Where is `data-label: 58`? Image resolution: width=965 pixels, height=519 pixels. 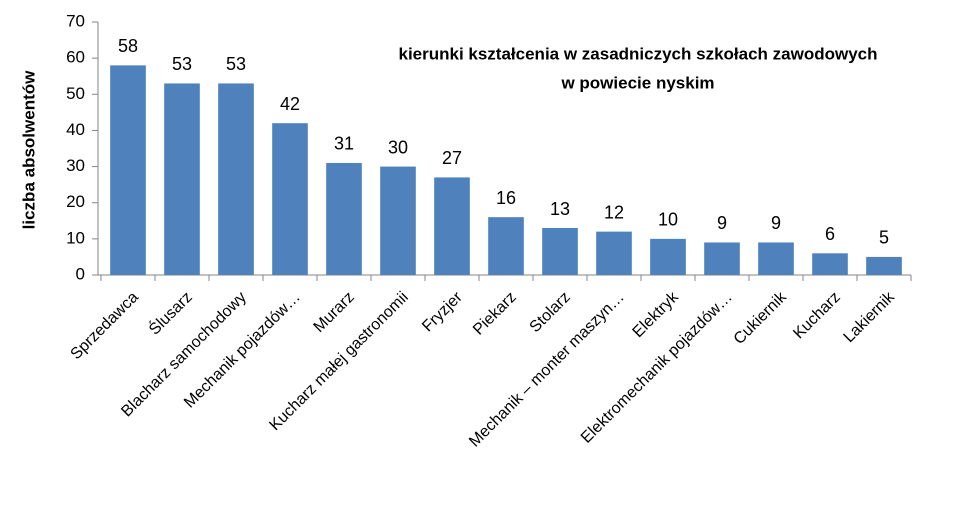 data-label: 58 is located at coordinates (128, 46).